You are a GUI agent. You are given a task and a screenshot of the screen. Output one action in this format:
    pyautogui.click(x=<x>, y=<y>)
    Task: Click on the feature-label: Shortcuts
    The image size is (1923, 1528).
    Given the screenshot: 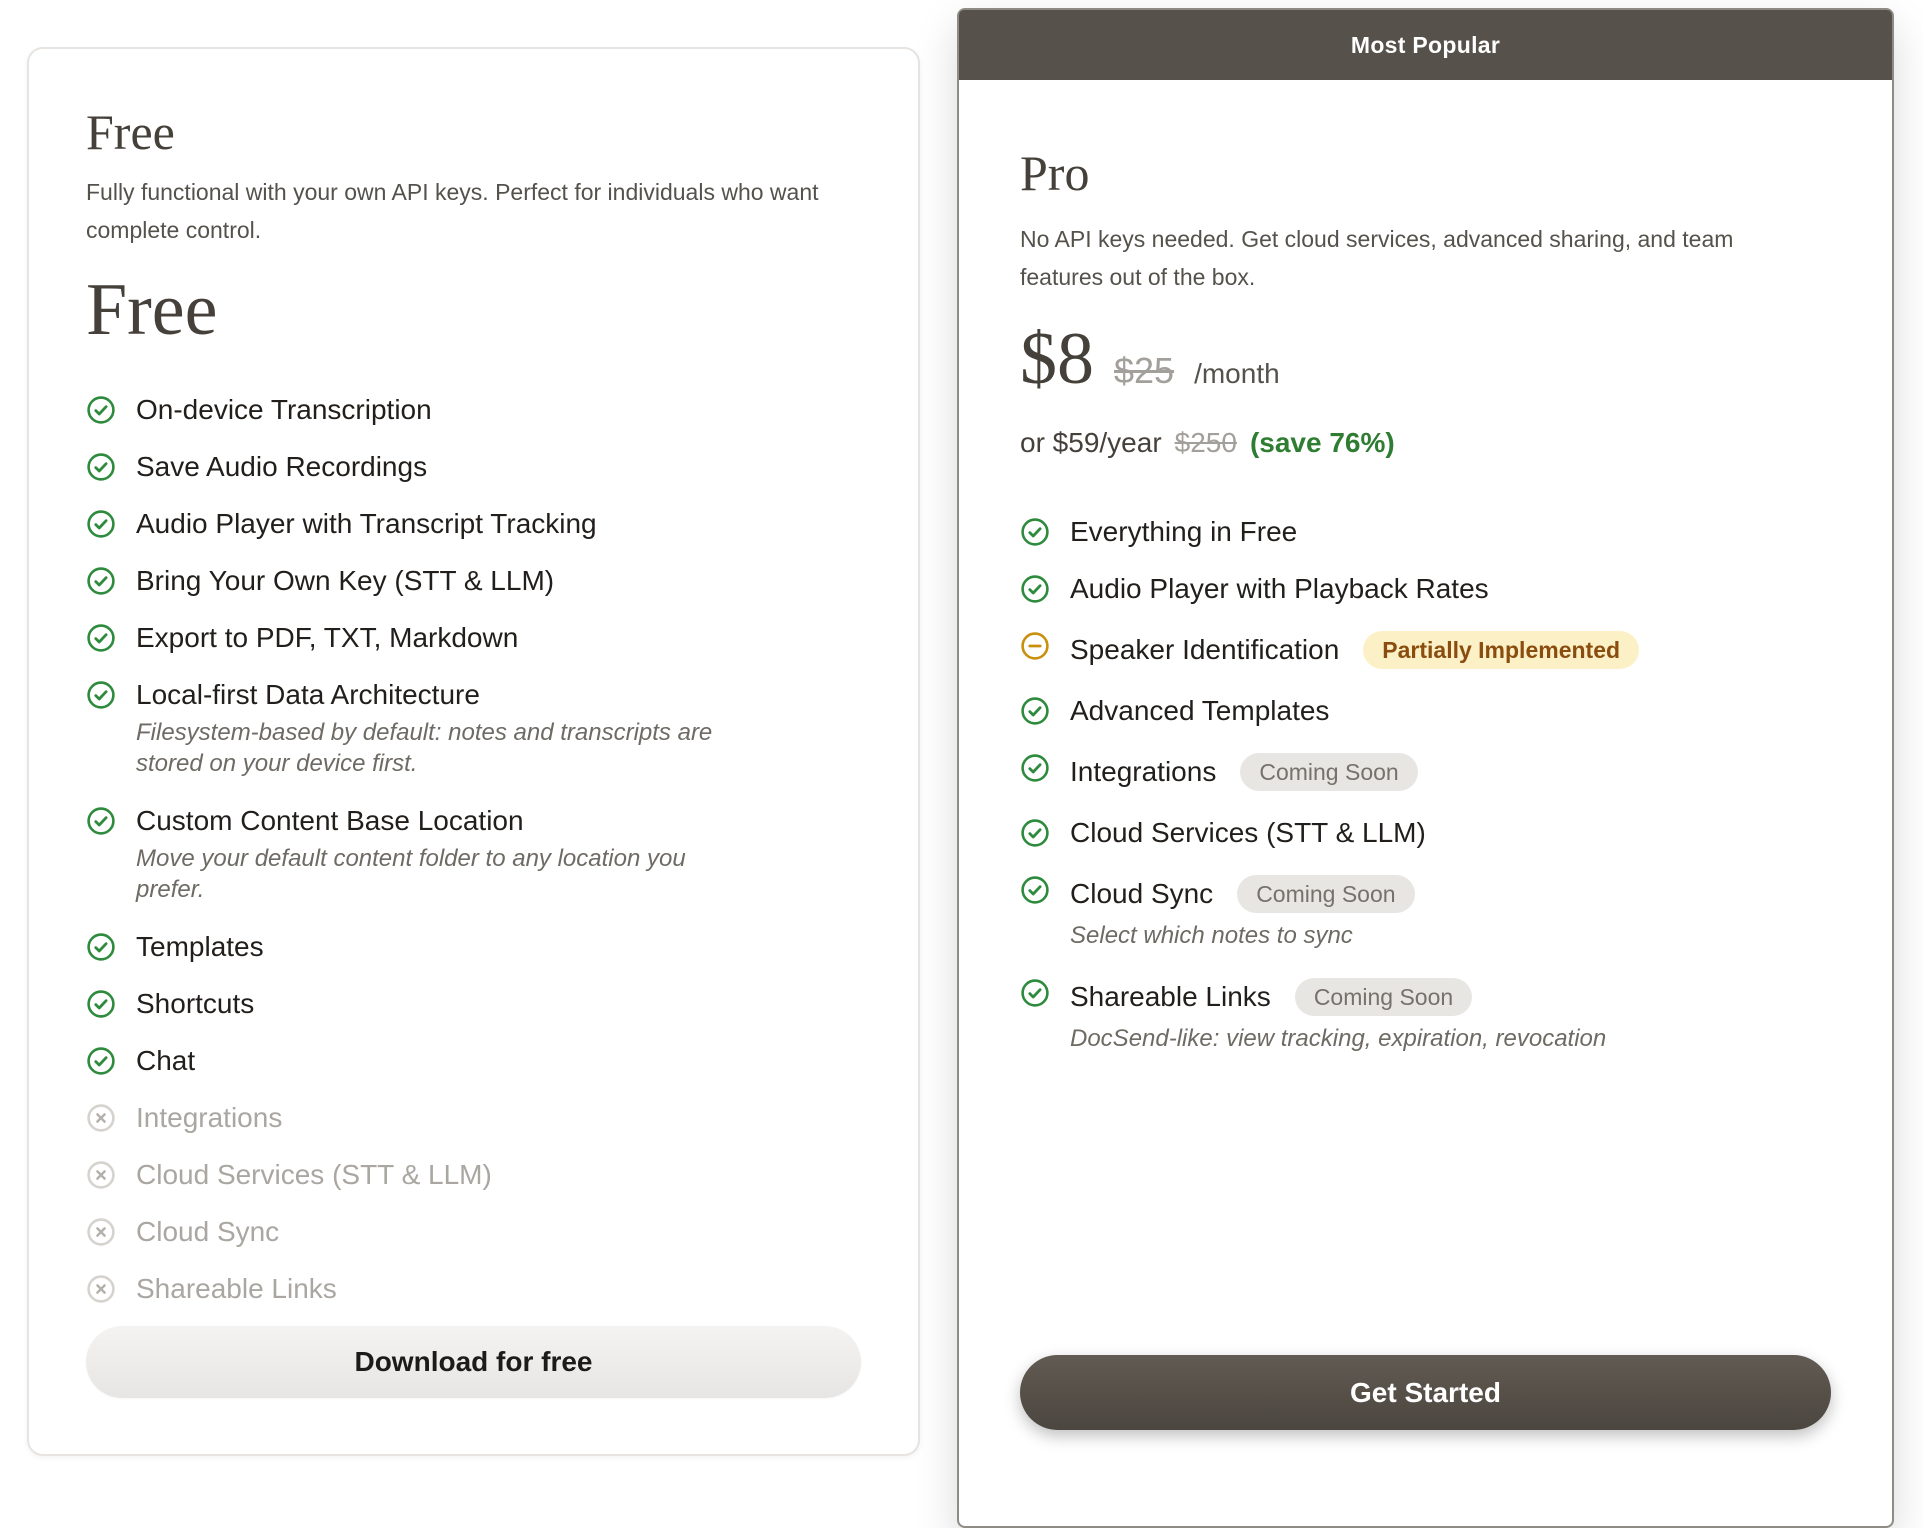 What is the action you would take?
    pyautogui.click(x=195, y=1003)
    